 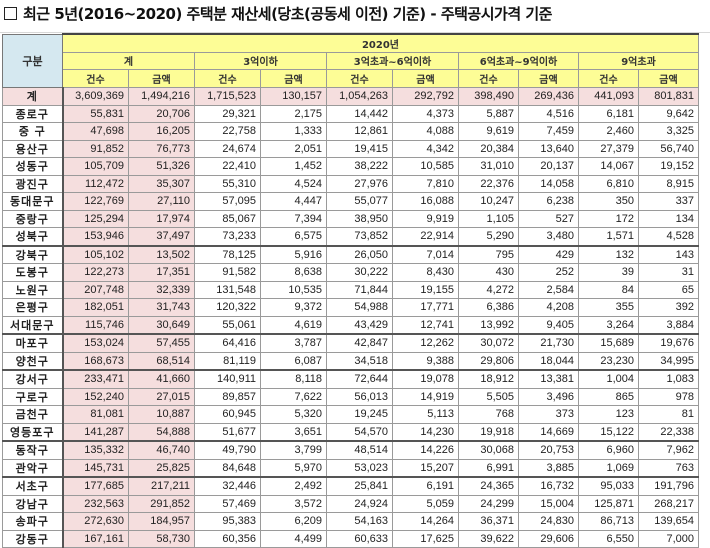 I want to click on cell: 125,871, so click(x=608, y=503).